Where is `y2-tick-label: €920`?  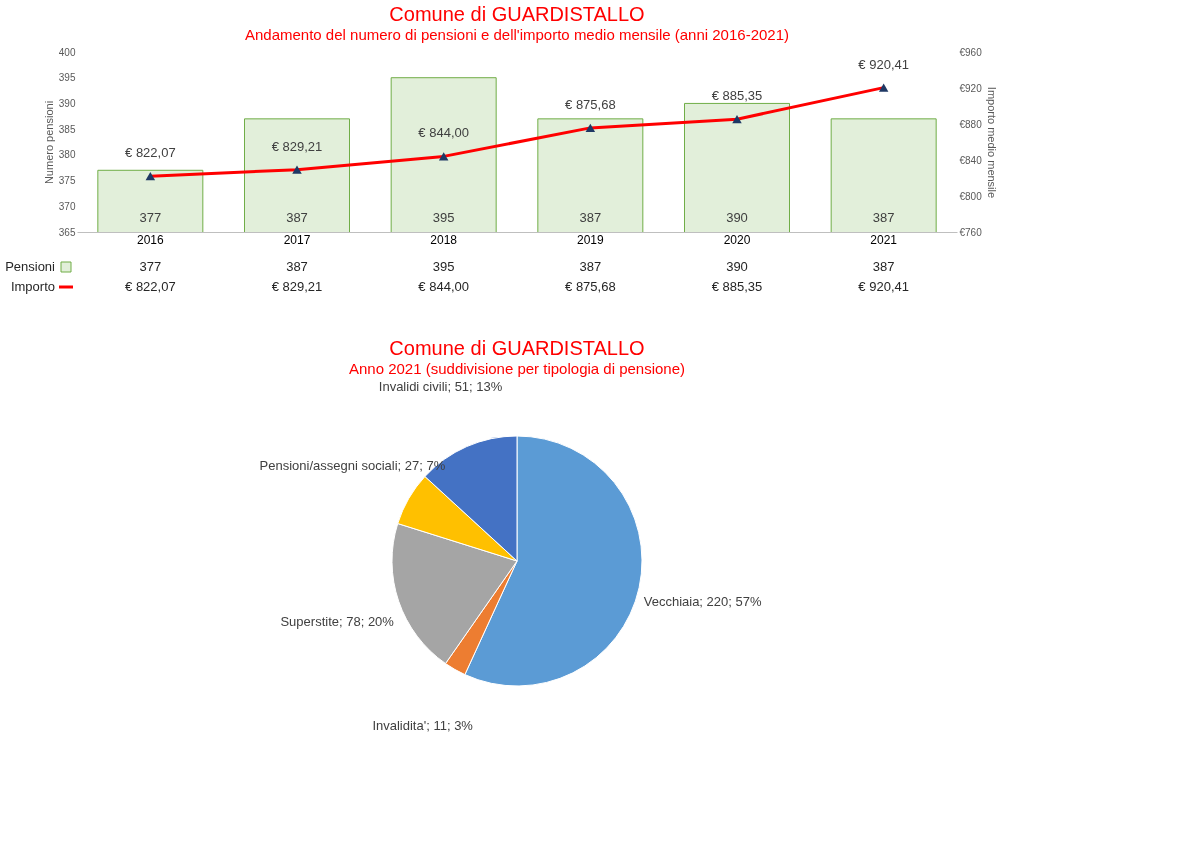 y2-tick-label: €920 is located at coordinates (971, 88).